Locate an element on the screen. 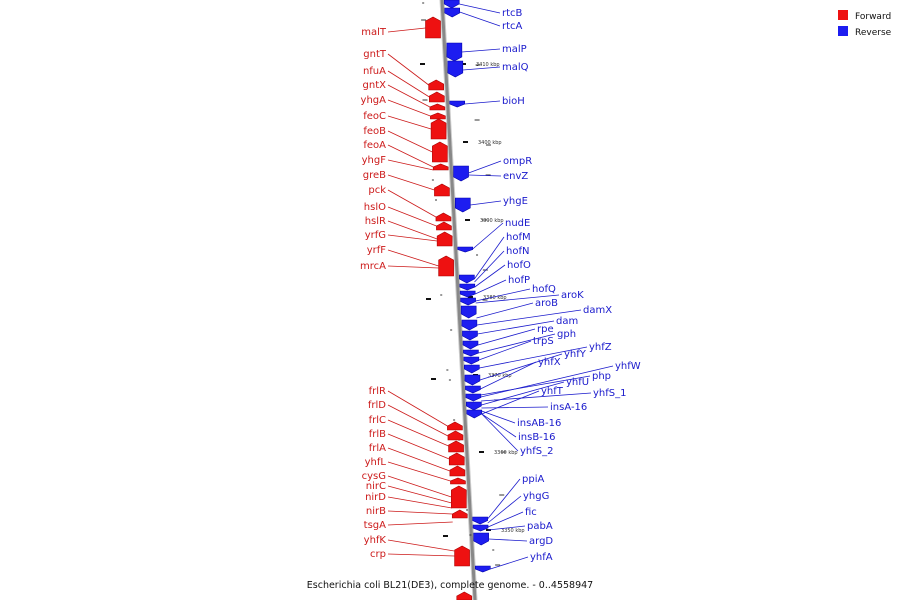 This screenshot has height=600, width=900. reverse-gene-label: nudE is located at coordinates (517, 223).